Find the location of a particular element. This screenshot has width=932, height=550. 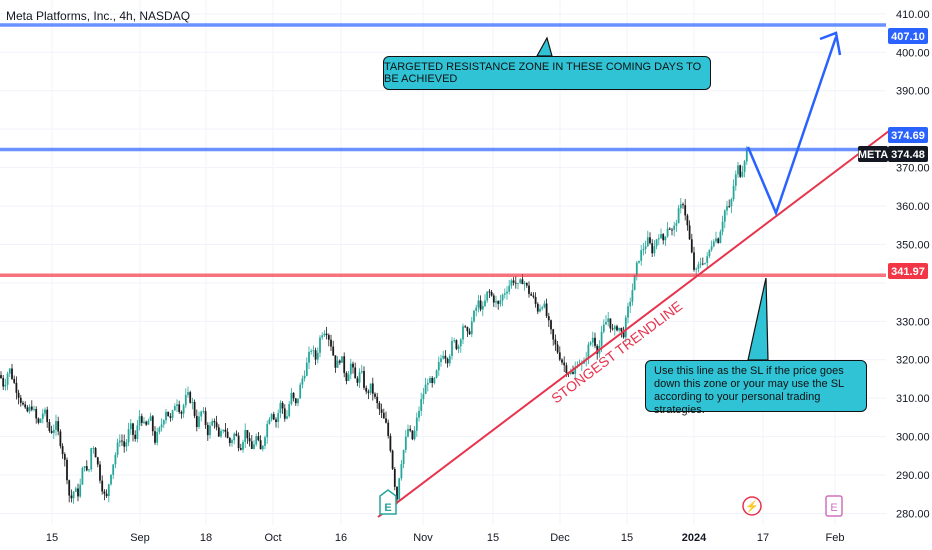

x-tick-label: Feb is located at coordinates (835, 538).